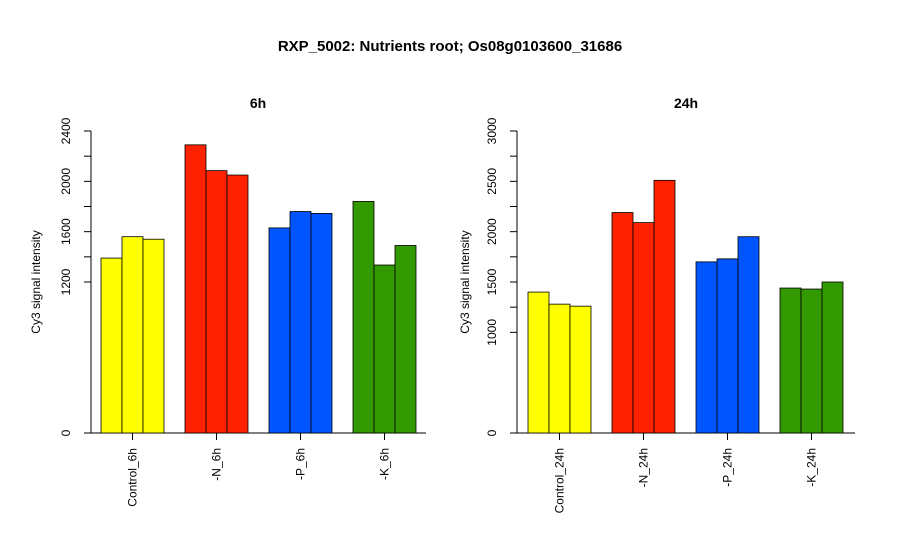 This screenshot has width=900, height=550. Describe the element at coordinates (258, 103) in the screenshot. I see `panel-title: 6h` at that location.